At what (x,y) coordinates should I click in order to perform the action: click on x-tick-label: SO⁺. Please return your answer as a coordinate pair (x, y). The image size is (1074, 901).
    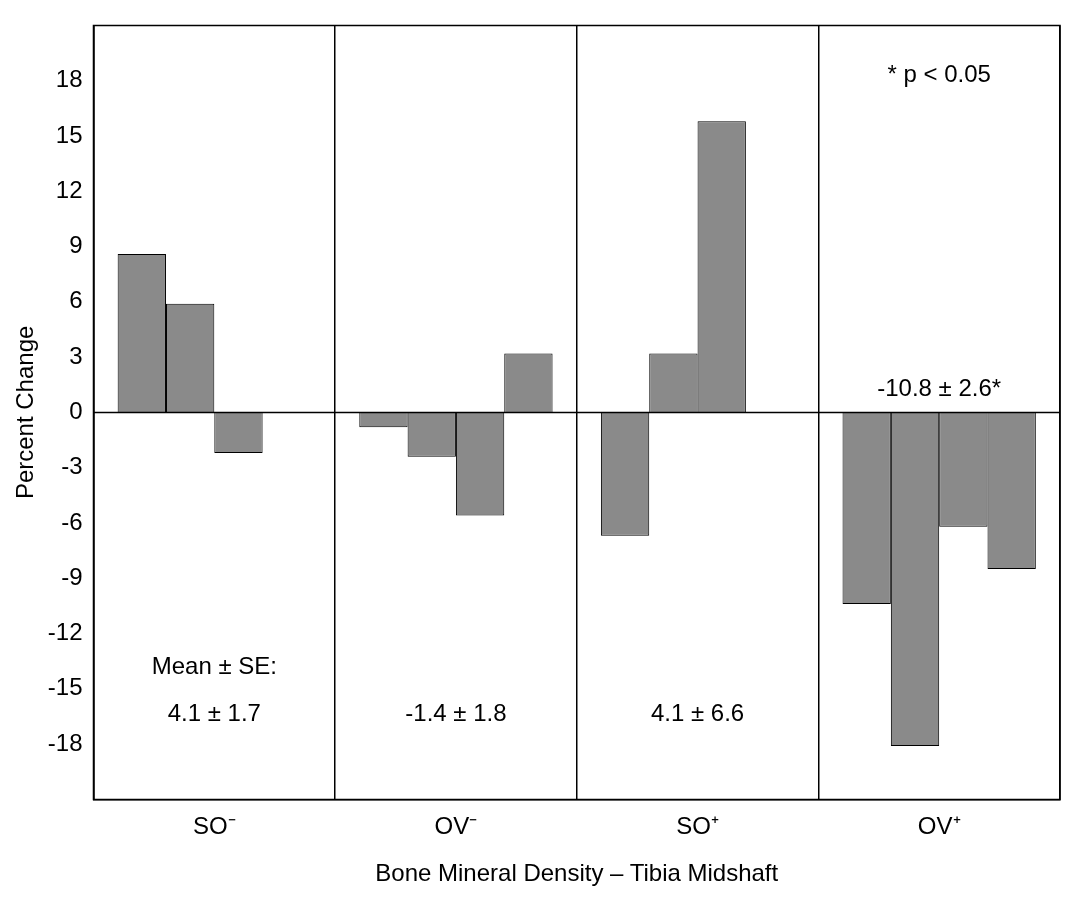
    Looking at the image, I should click on (697, 826).